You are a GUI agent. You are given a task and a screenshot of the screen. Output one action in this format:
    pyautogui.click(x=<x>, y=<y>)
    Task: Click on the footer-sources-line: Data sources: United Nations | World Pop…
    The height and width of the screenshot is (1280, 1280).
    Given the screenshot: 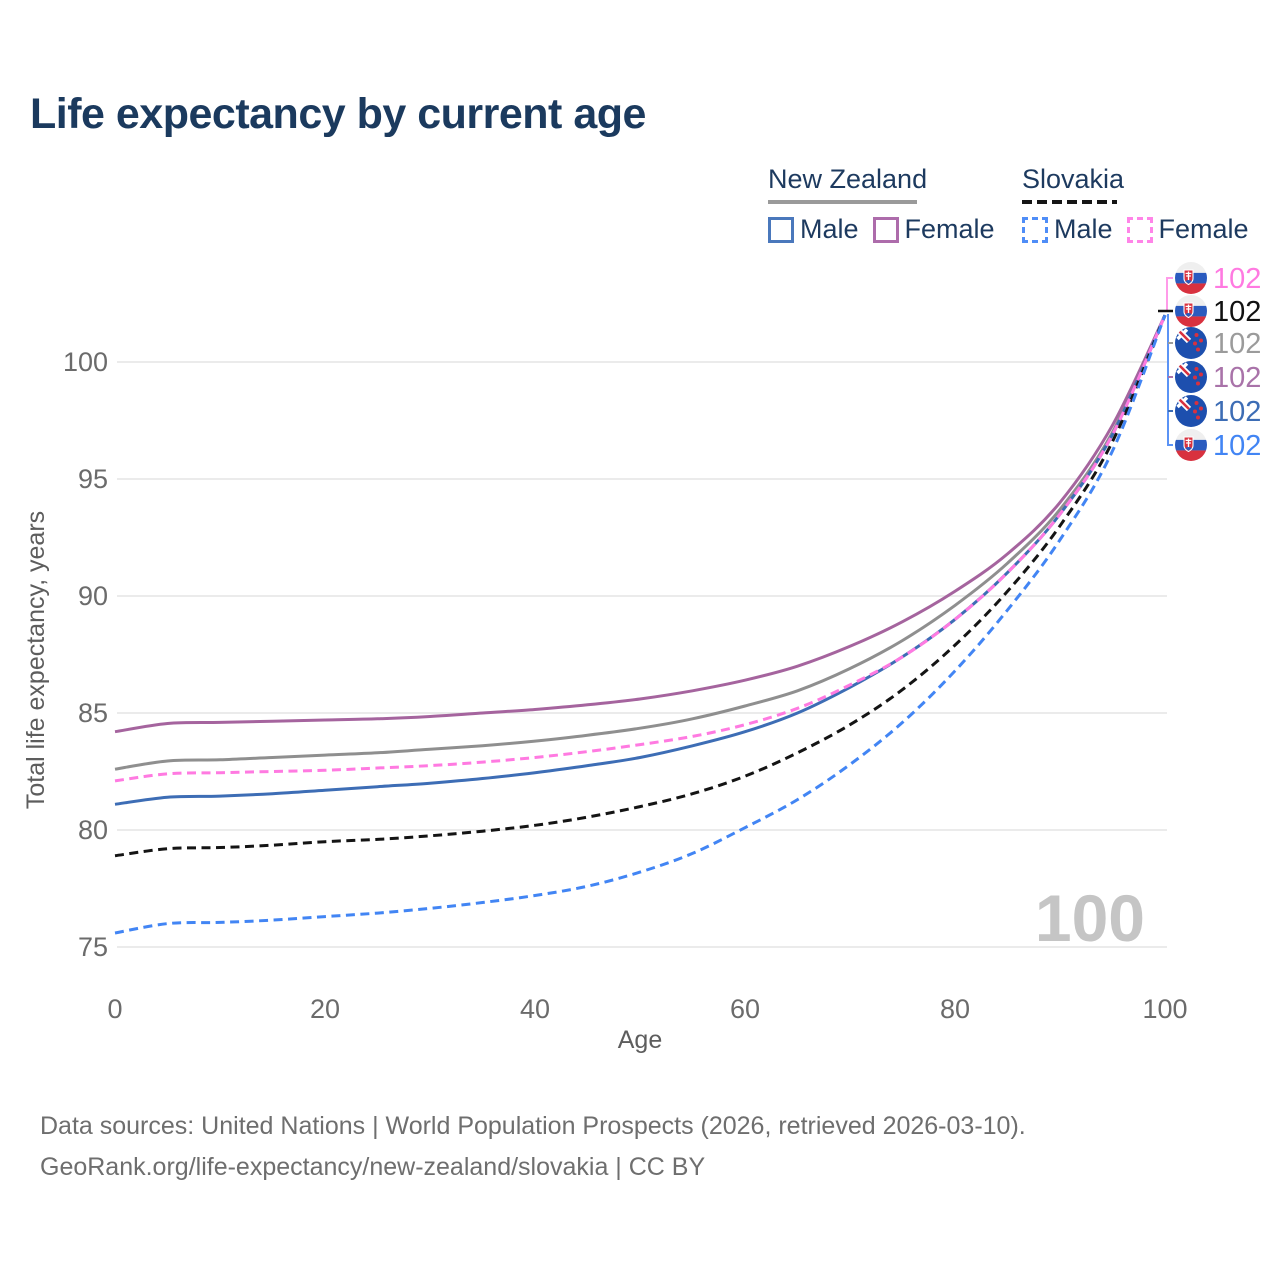 What is the action you would take?
    pyautogui.click(x=533, y=1126)
    